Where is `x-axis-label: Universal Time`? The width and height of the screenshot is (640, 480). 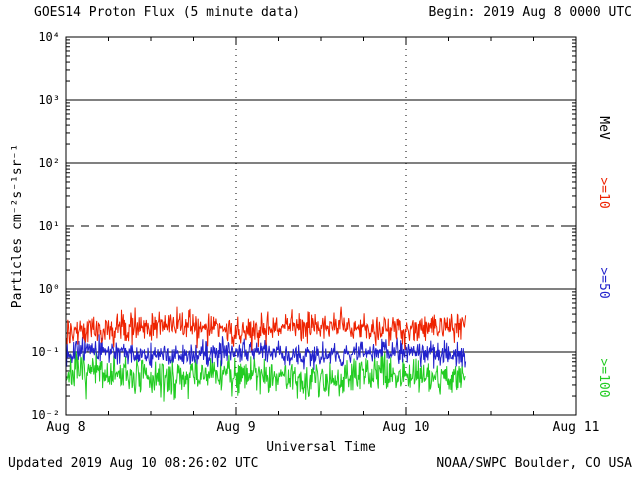 x-axis-label: Universal Time is located at coordinates (321, 447).